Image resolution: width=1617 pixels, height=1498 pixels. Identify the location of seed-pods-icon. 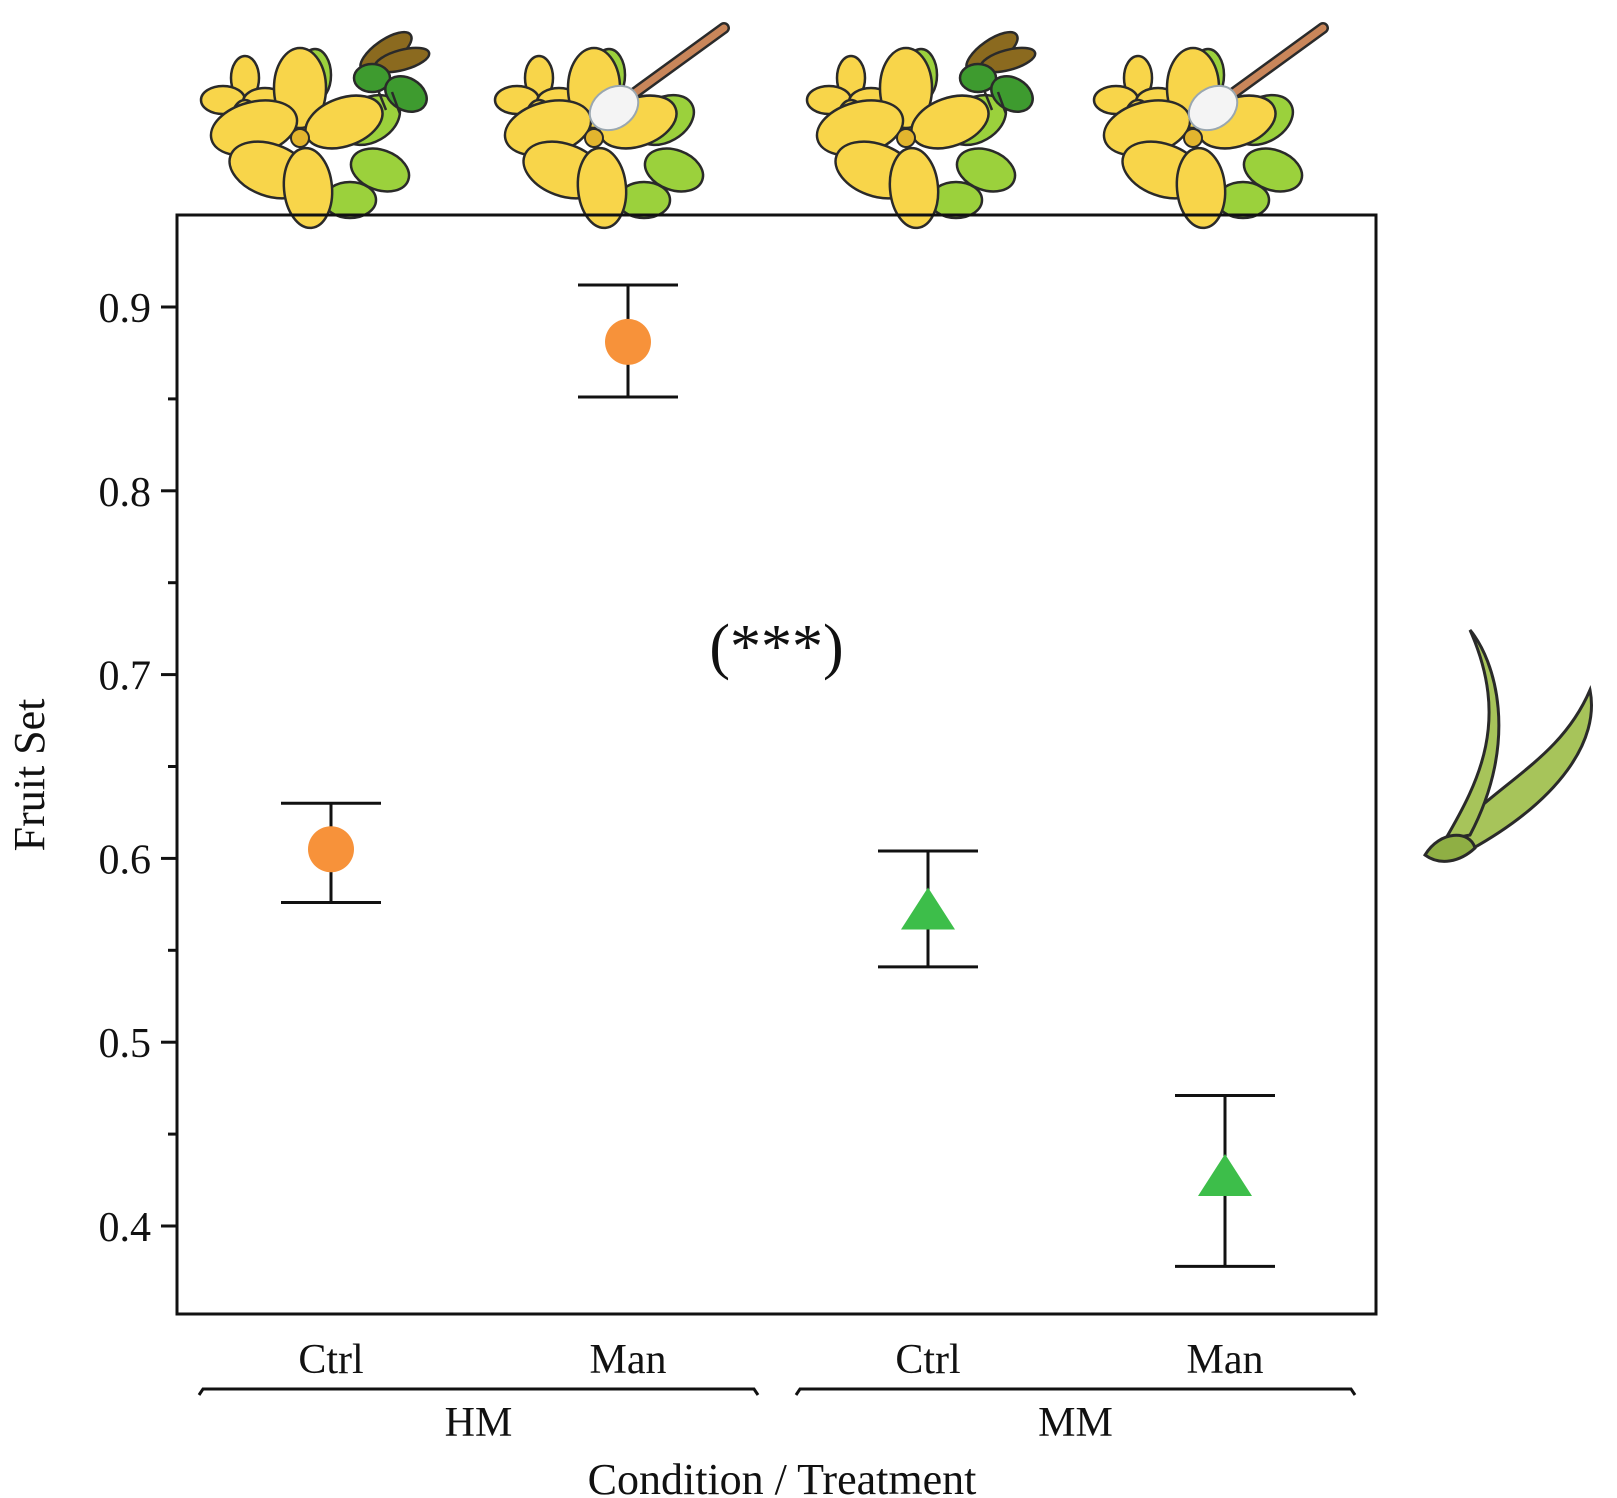
(1508, 746).